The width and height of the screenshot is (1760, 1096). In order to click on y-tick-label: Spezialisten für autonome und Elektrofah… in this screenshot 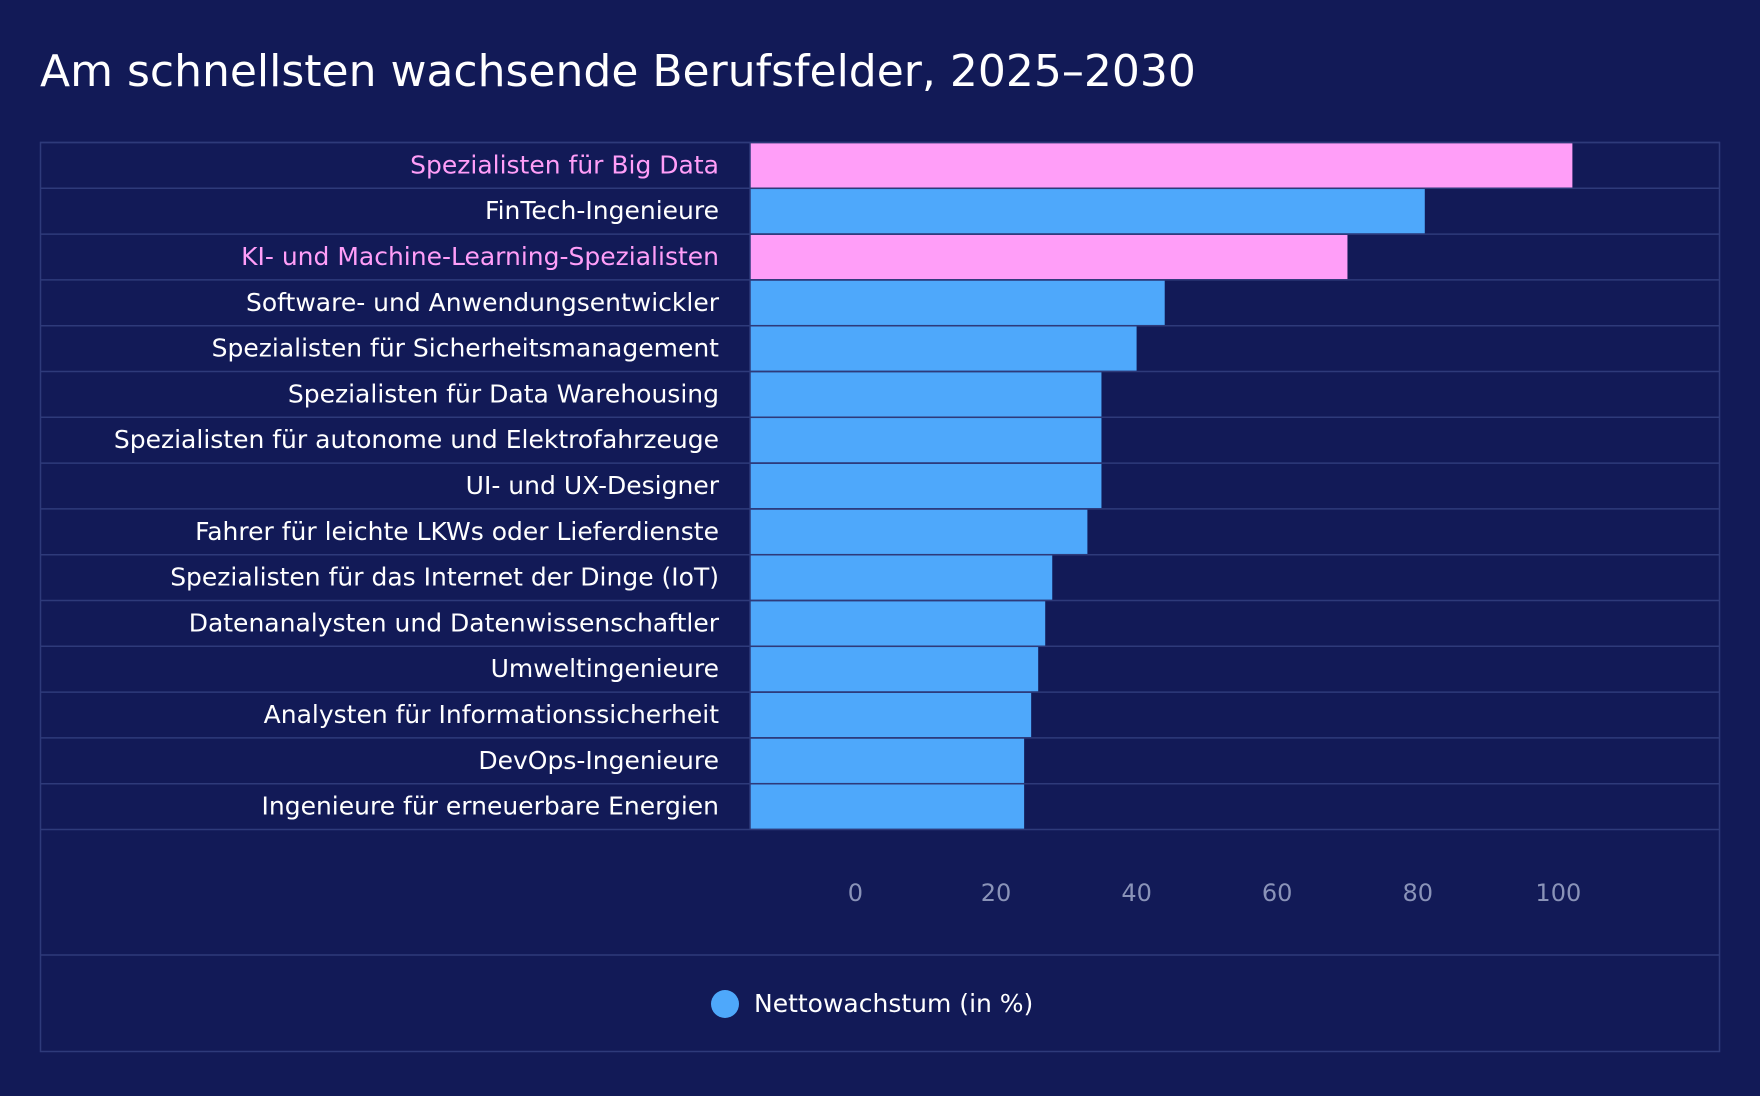, I will do `click(416, 439)`.